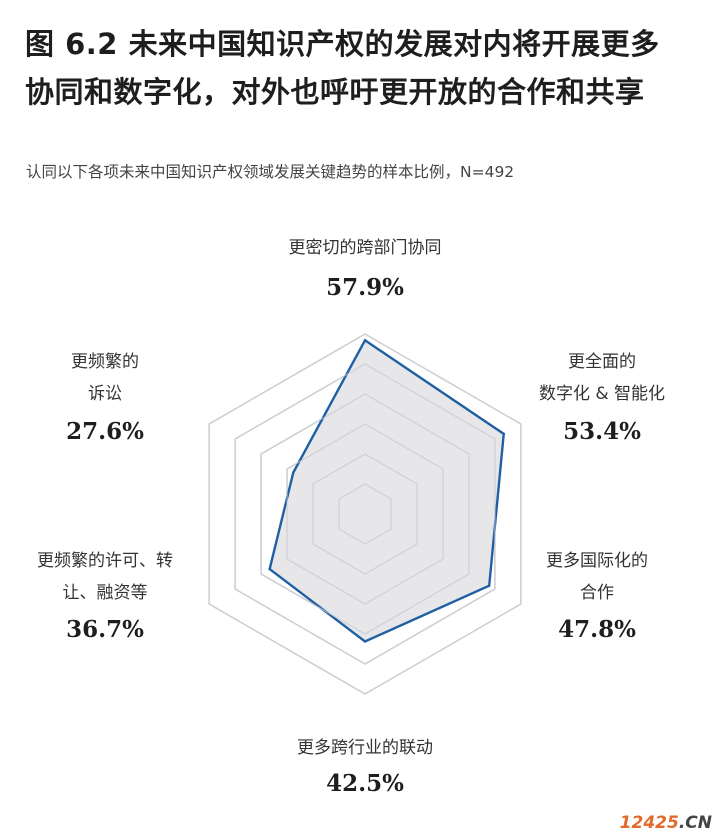  What do you see at coordinates (649, 823) in the screenshot?
I see `watermark-digits: 12425` at bounding box center [649, 823].